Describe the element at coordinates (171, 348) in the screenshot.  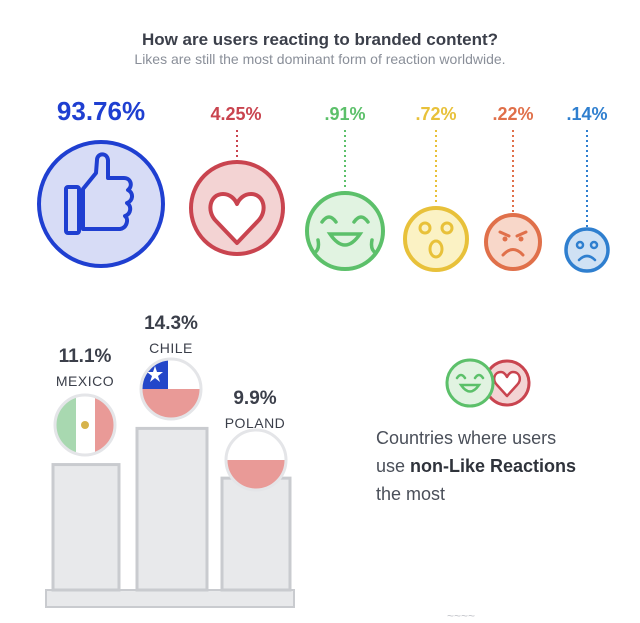
I see `country-name-chile: CHILE` at that location.